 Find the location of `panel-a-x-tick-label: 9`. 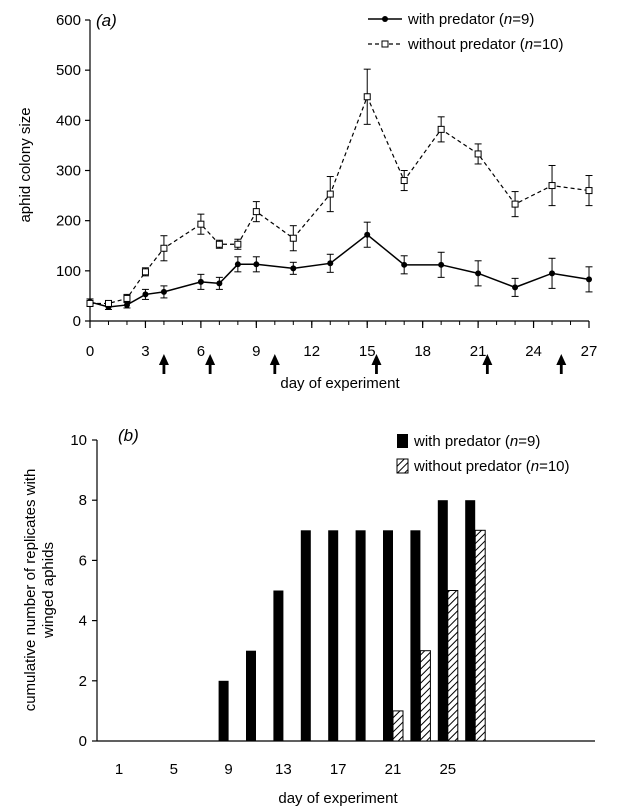

panel-a-x-tick-label: 9 is located at coordinates (256, 351).